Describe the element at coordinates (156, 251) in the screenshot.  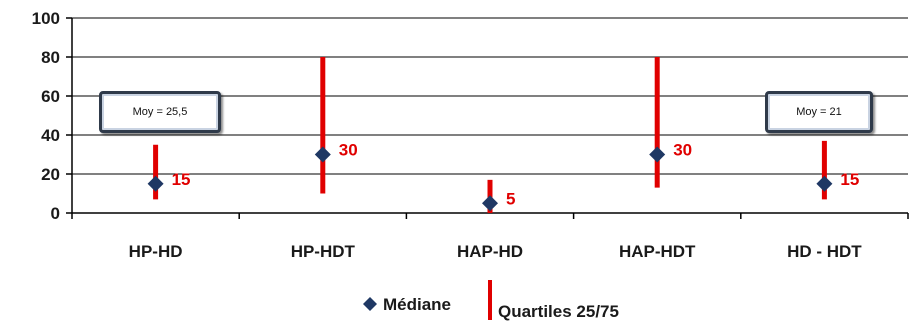
I see `x-category-label: HP-HD` at that location.